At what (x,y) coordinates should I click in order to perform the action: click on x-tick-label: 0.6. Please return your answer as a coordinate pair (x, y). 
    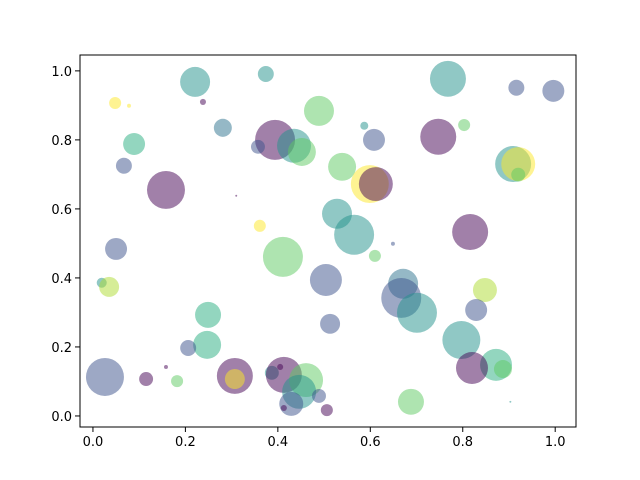
    Looking at the image, I should click on (370, 442).